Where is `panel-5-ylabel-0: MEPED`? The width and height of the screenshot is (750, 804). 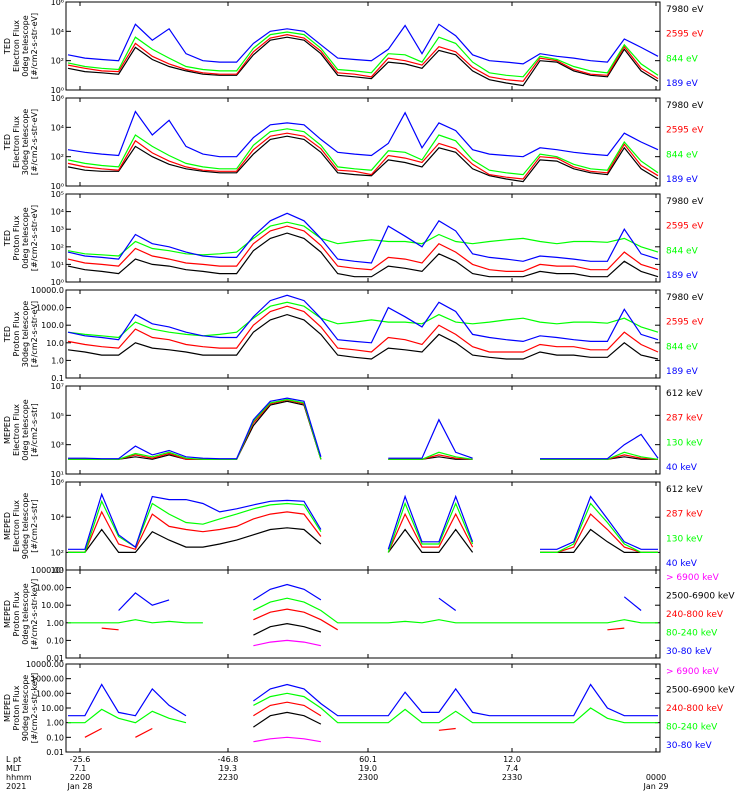
panel-5-ylabel-0: MEPED is located at coordinates (7, 430).